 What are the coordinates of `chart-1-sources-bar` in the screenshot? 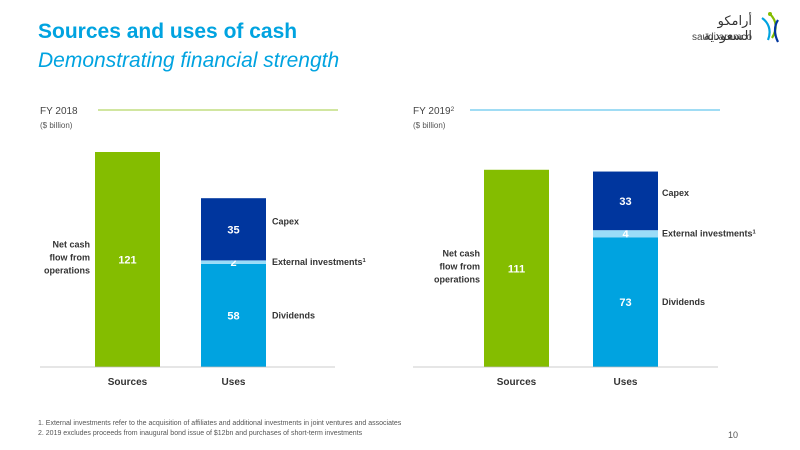 It's located at (127, 259).